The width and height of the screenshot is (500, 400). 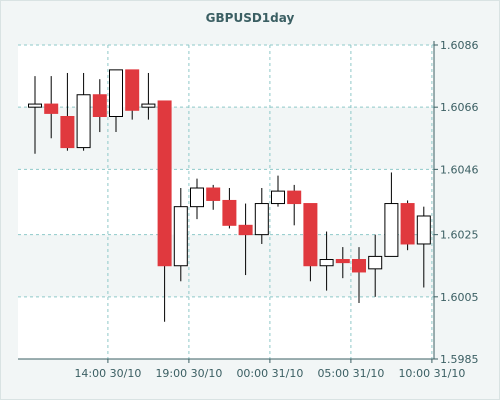 I want to click on y-tick-label: 1.6066, so click(x=459, y=107).